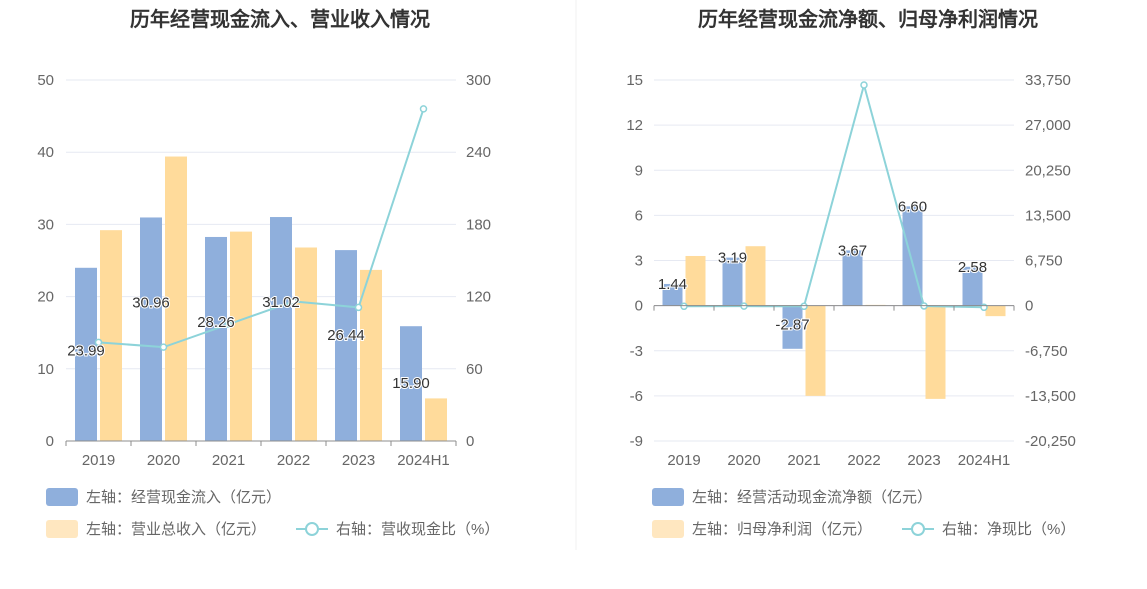 This screenshot has width=1147, height=589. What do you see at coordinates (639, 215) in the screenshot?
I see `left-axis-tick-label: 6` at bounding box center [639, 215].